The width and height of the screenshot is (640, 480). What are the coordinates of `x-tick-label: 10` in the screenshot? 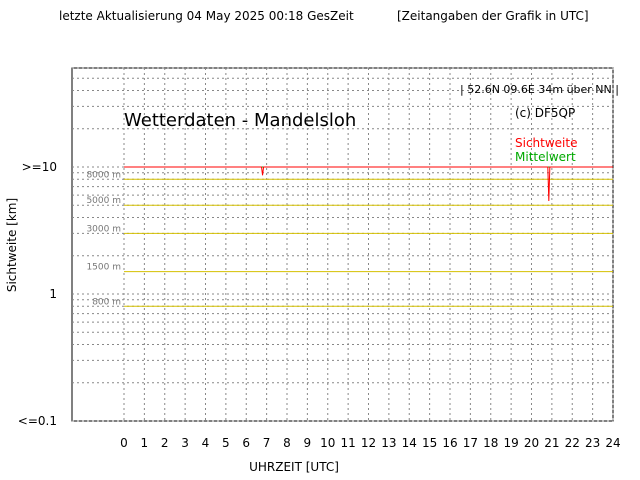 It's located at (327, 443).